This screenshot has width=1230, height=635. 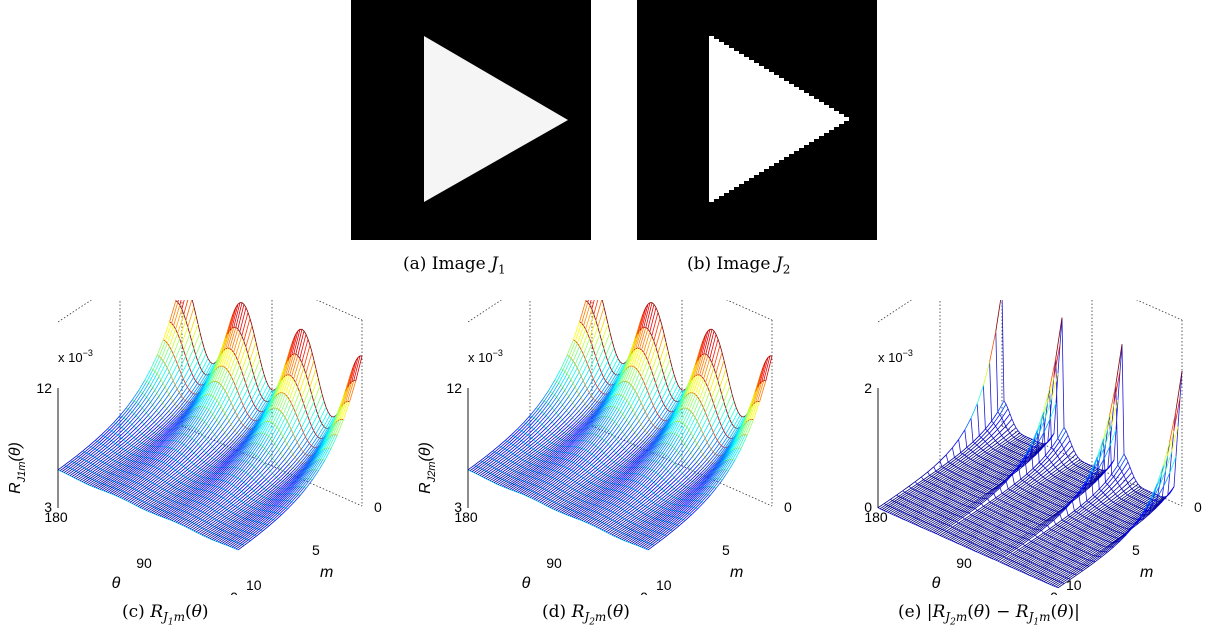 I want to click on caption-b: (b) Image J2, so click(x=739, y=265).